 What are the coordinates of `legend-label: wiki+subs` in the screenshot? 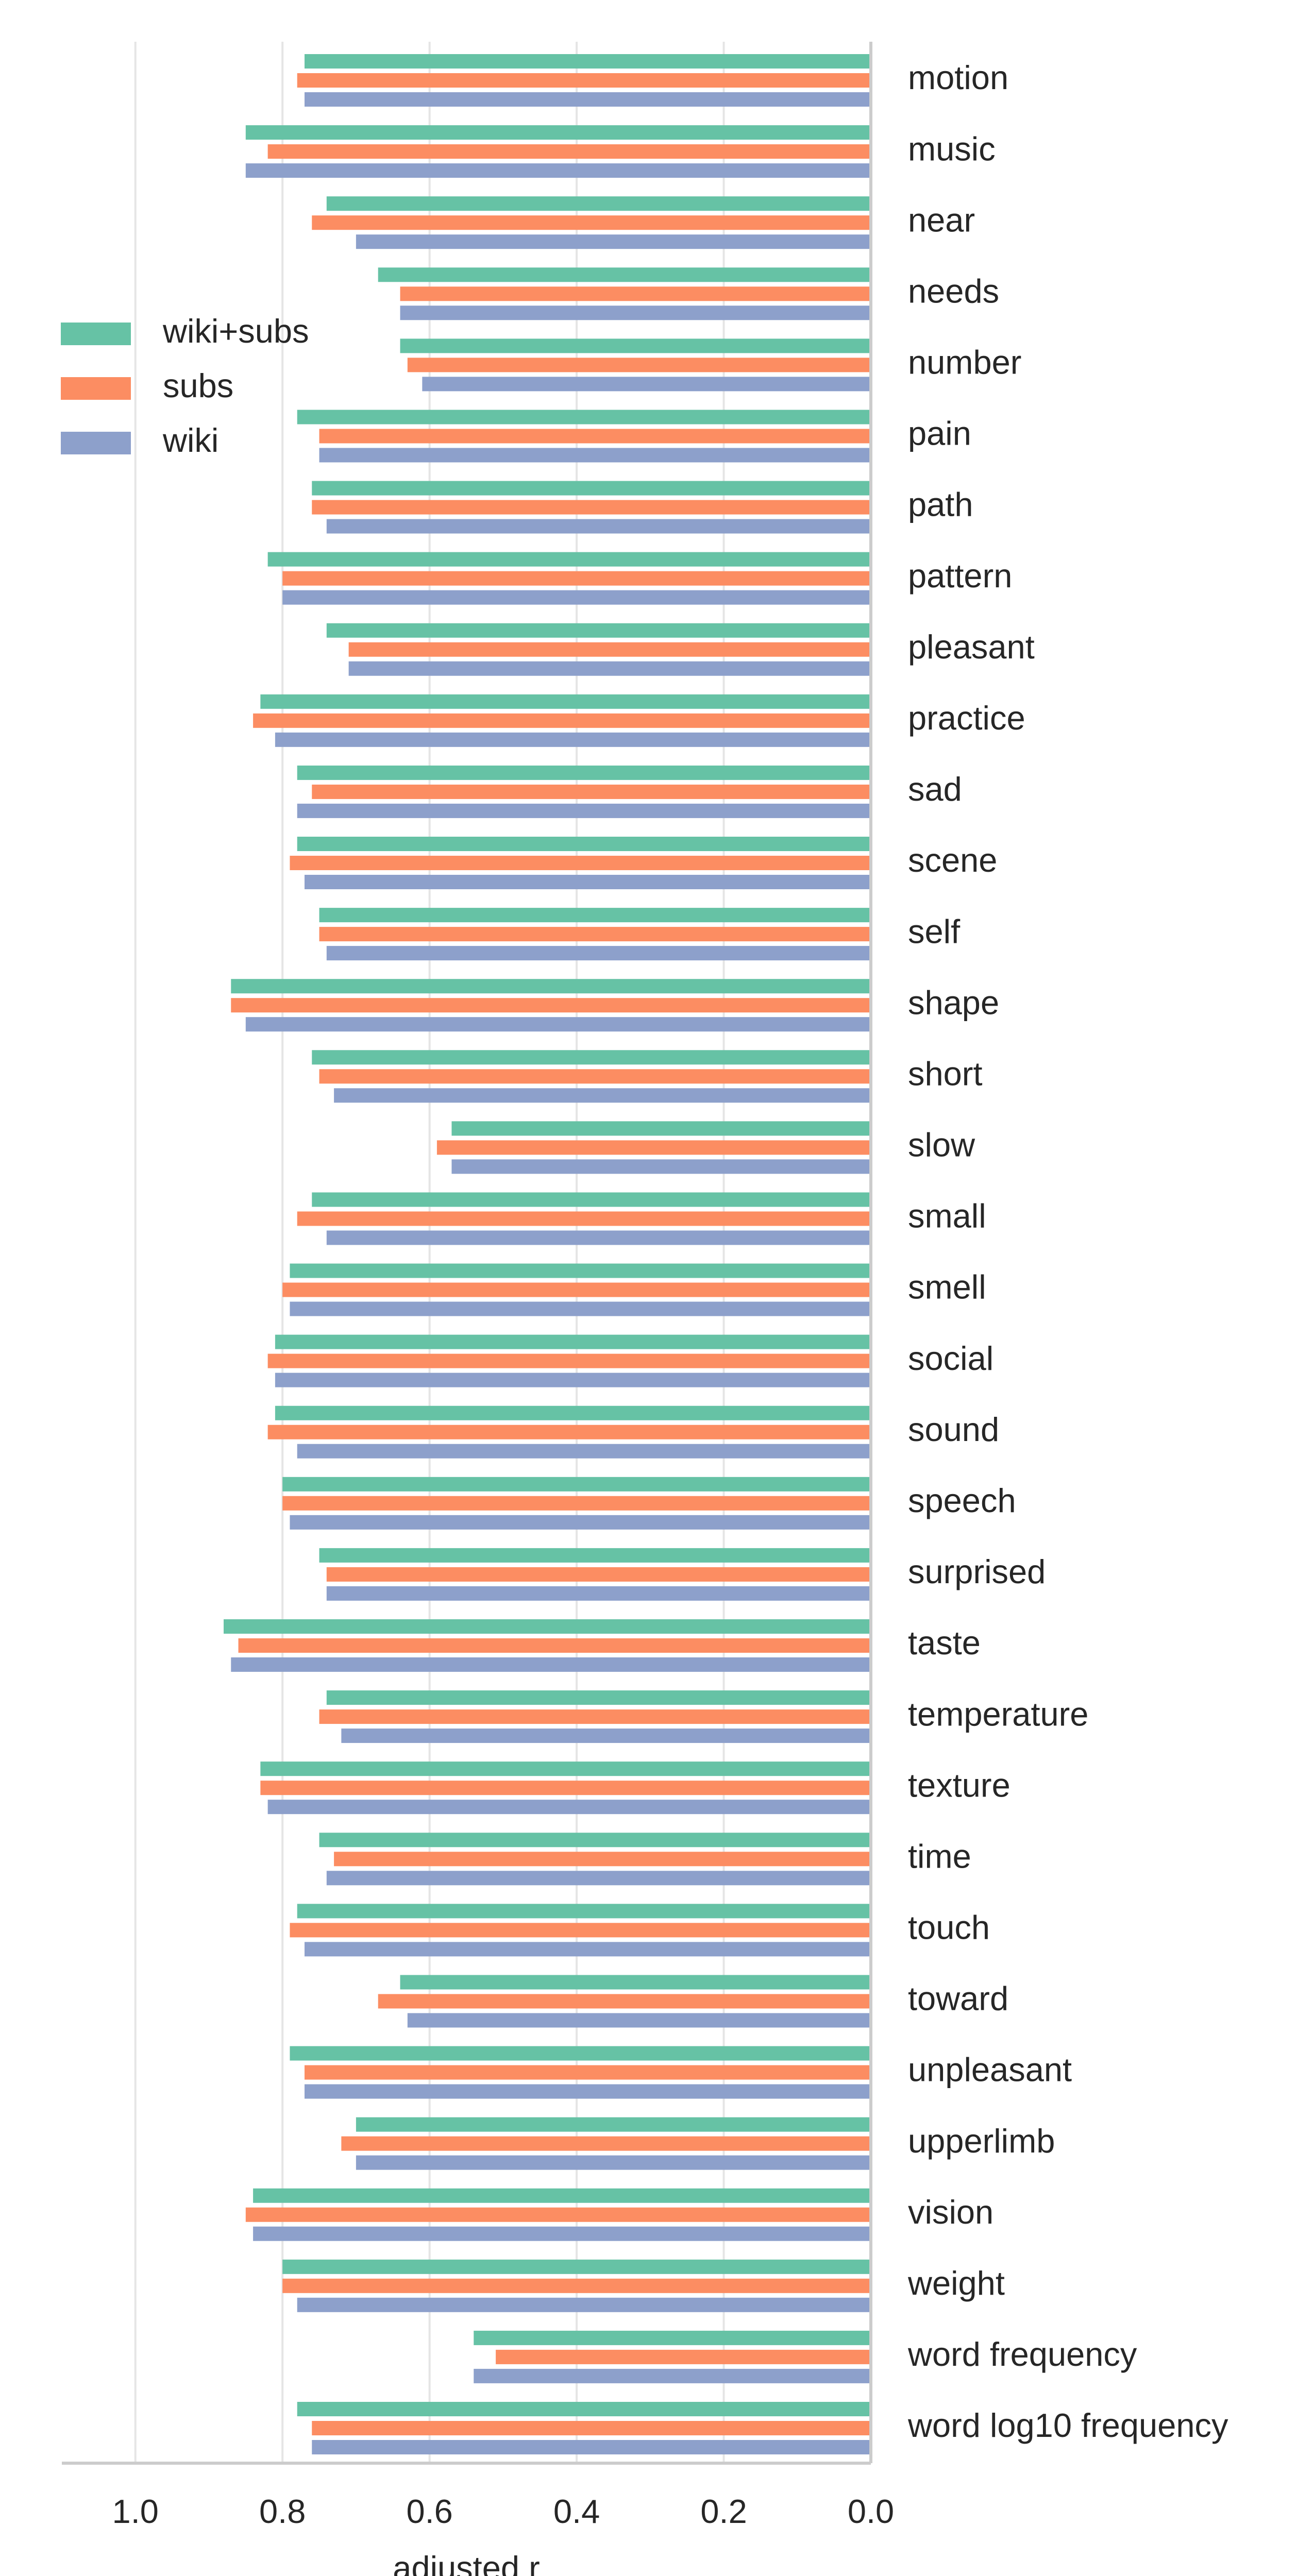 It's located at (235, 331).